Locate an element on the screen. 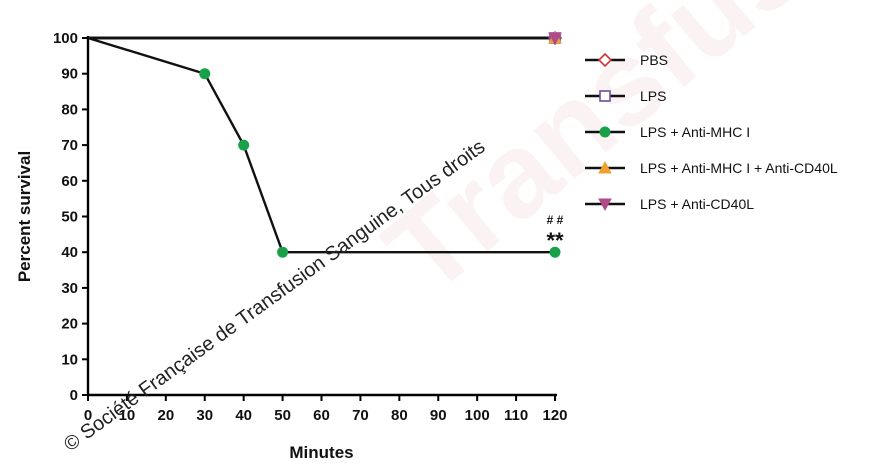 The image size is (871, 466). legend-item: PBS is located at coordinates (626, 60).